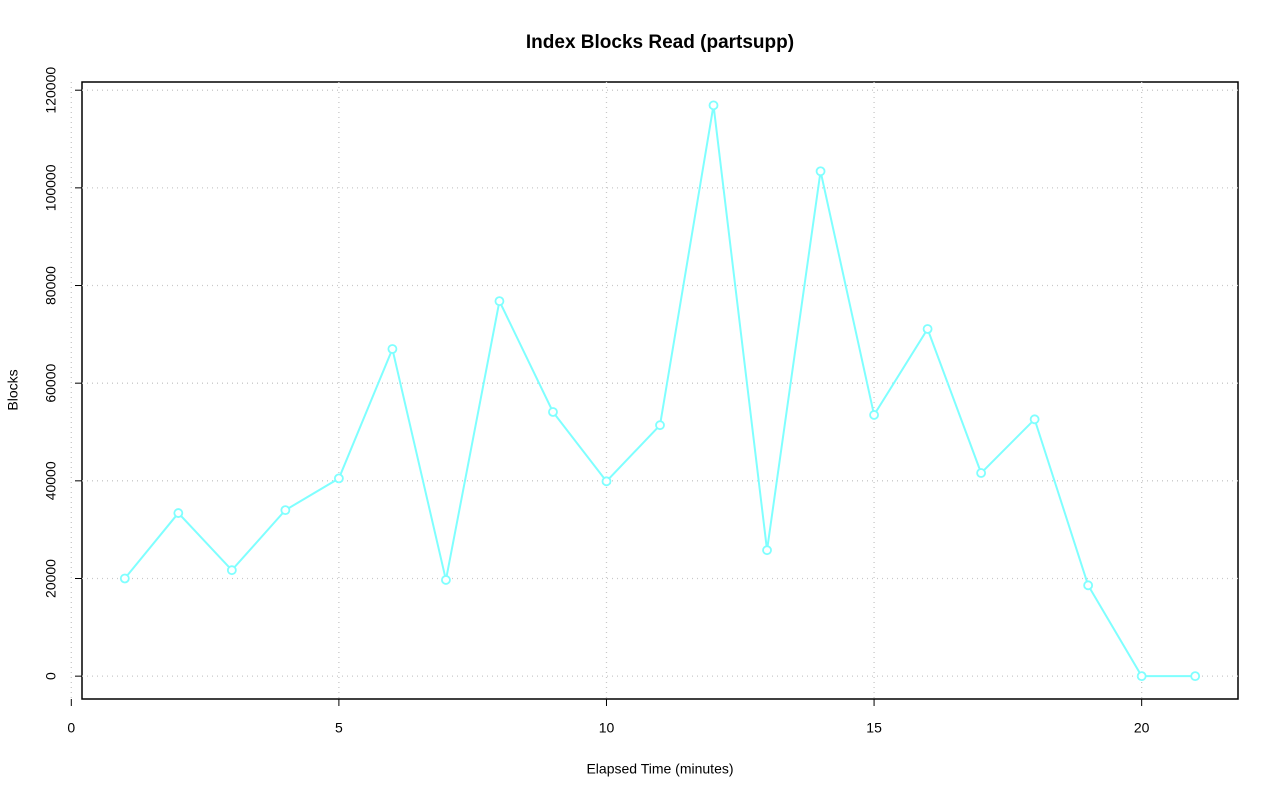 The width and height of the screenshot is (1280, 801). Describe the element at coordinates (51, 187) in the screenshot. I see `y-tick-label: 100000` at that location.